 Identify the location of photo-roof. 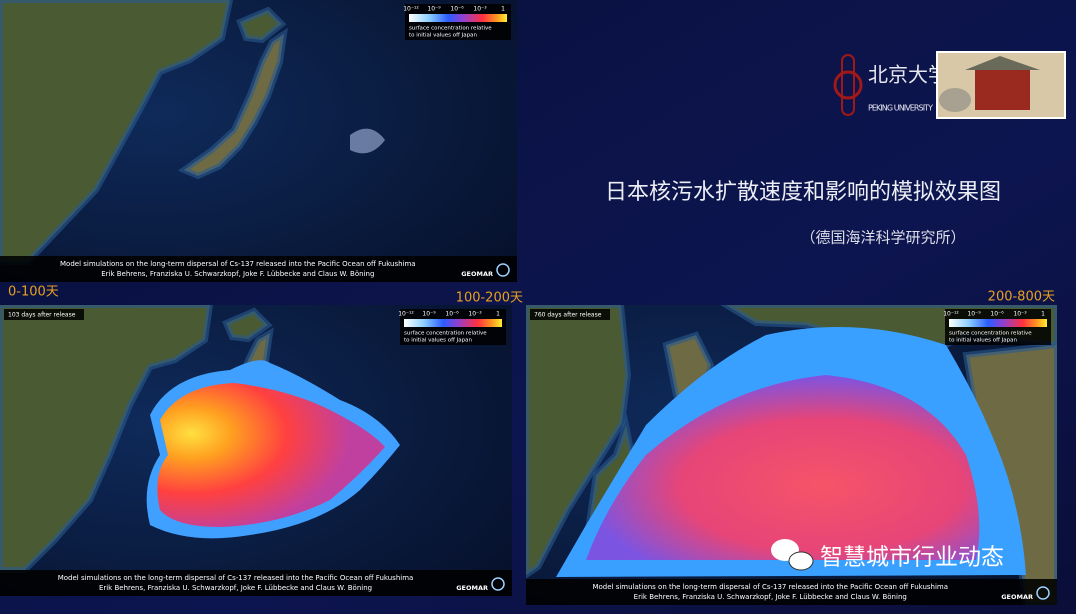
(1002, 63).